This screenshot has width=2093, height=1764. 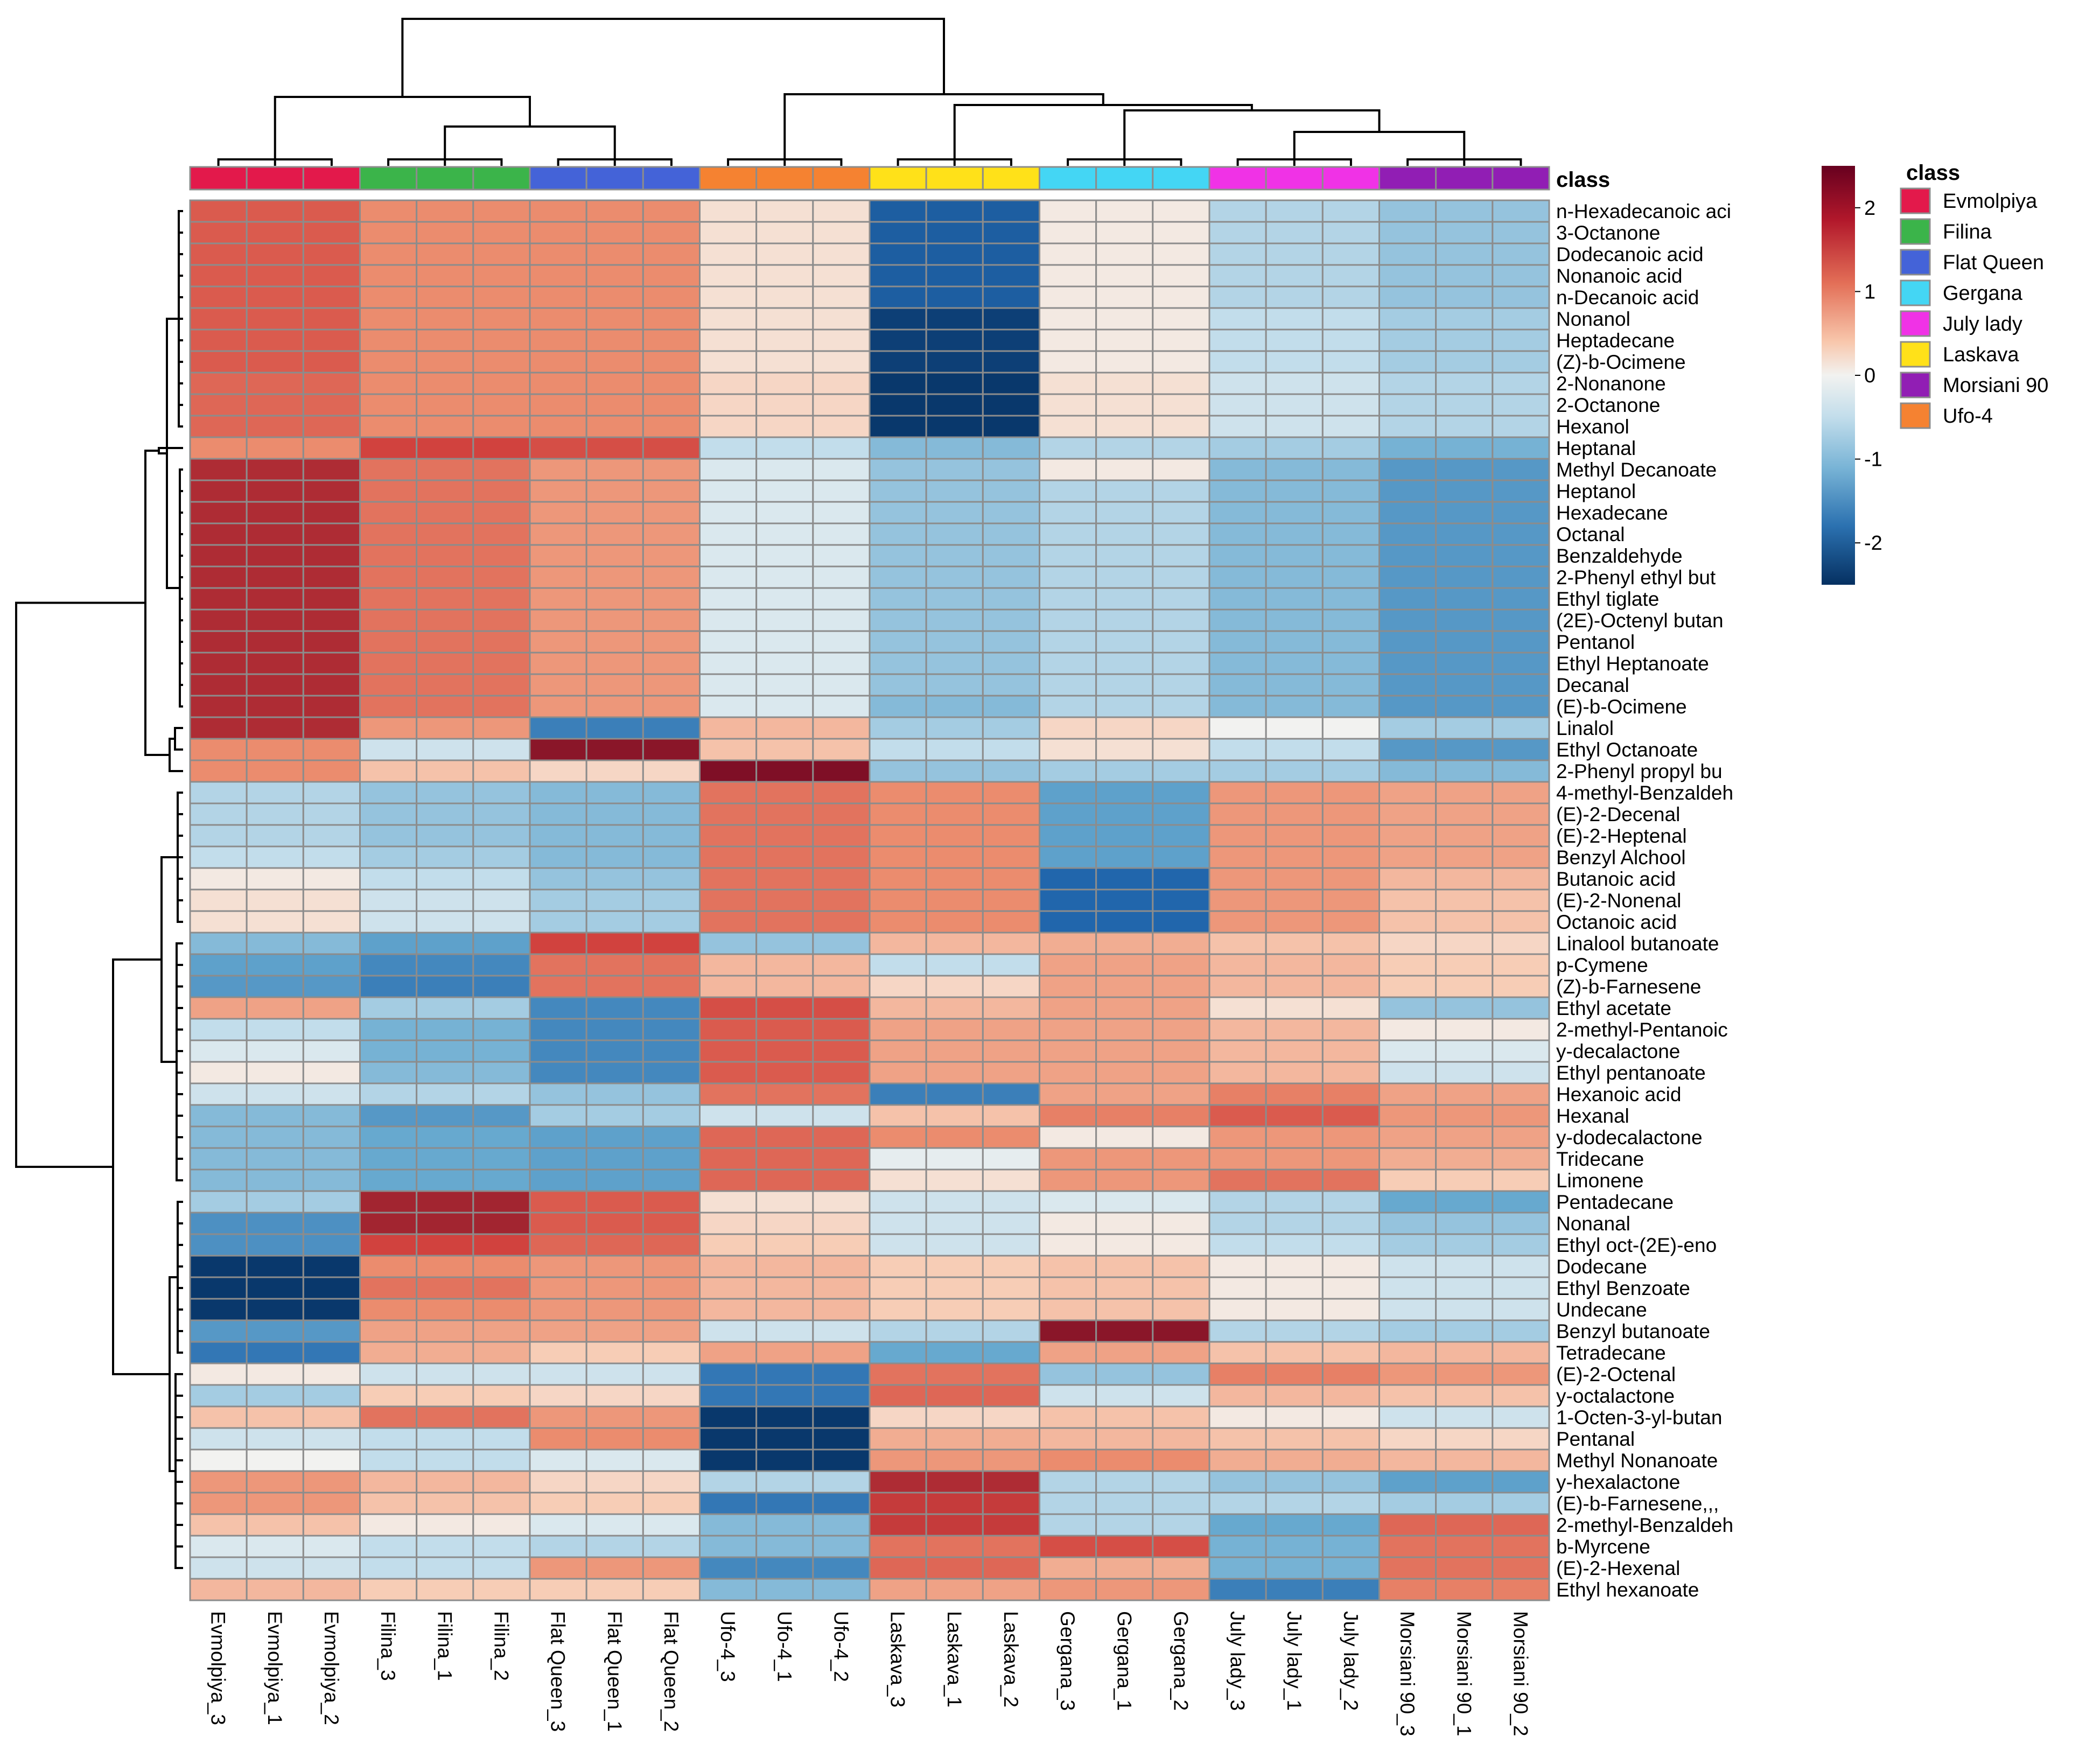 What do you see at coordinates (180, 351) in the screenshot?
I see `dendrogram-branch` at bounding box center [180, 351].